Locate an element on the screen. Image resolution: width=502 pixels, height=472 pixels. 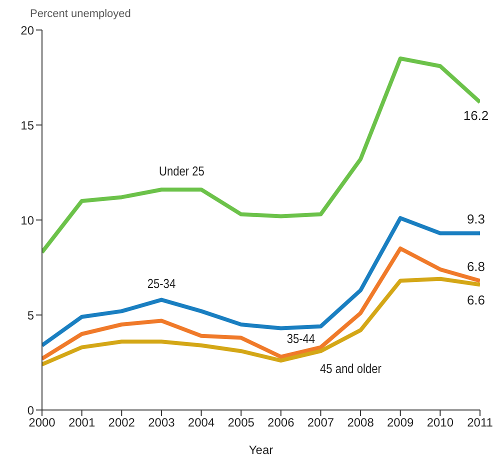
y-tick-label: 20 is located at coordinates (27, 30).